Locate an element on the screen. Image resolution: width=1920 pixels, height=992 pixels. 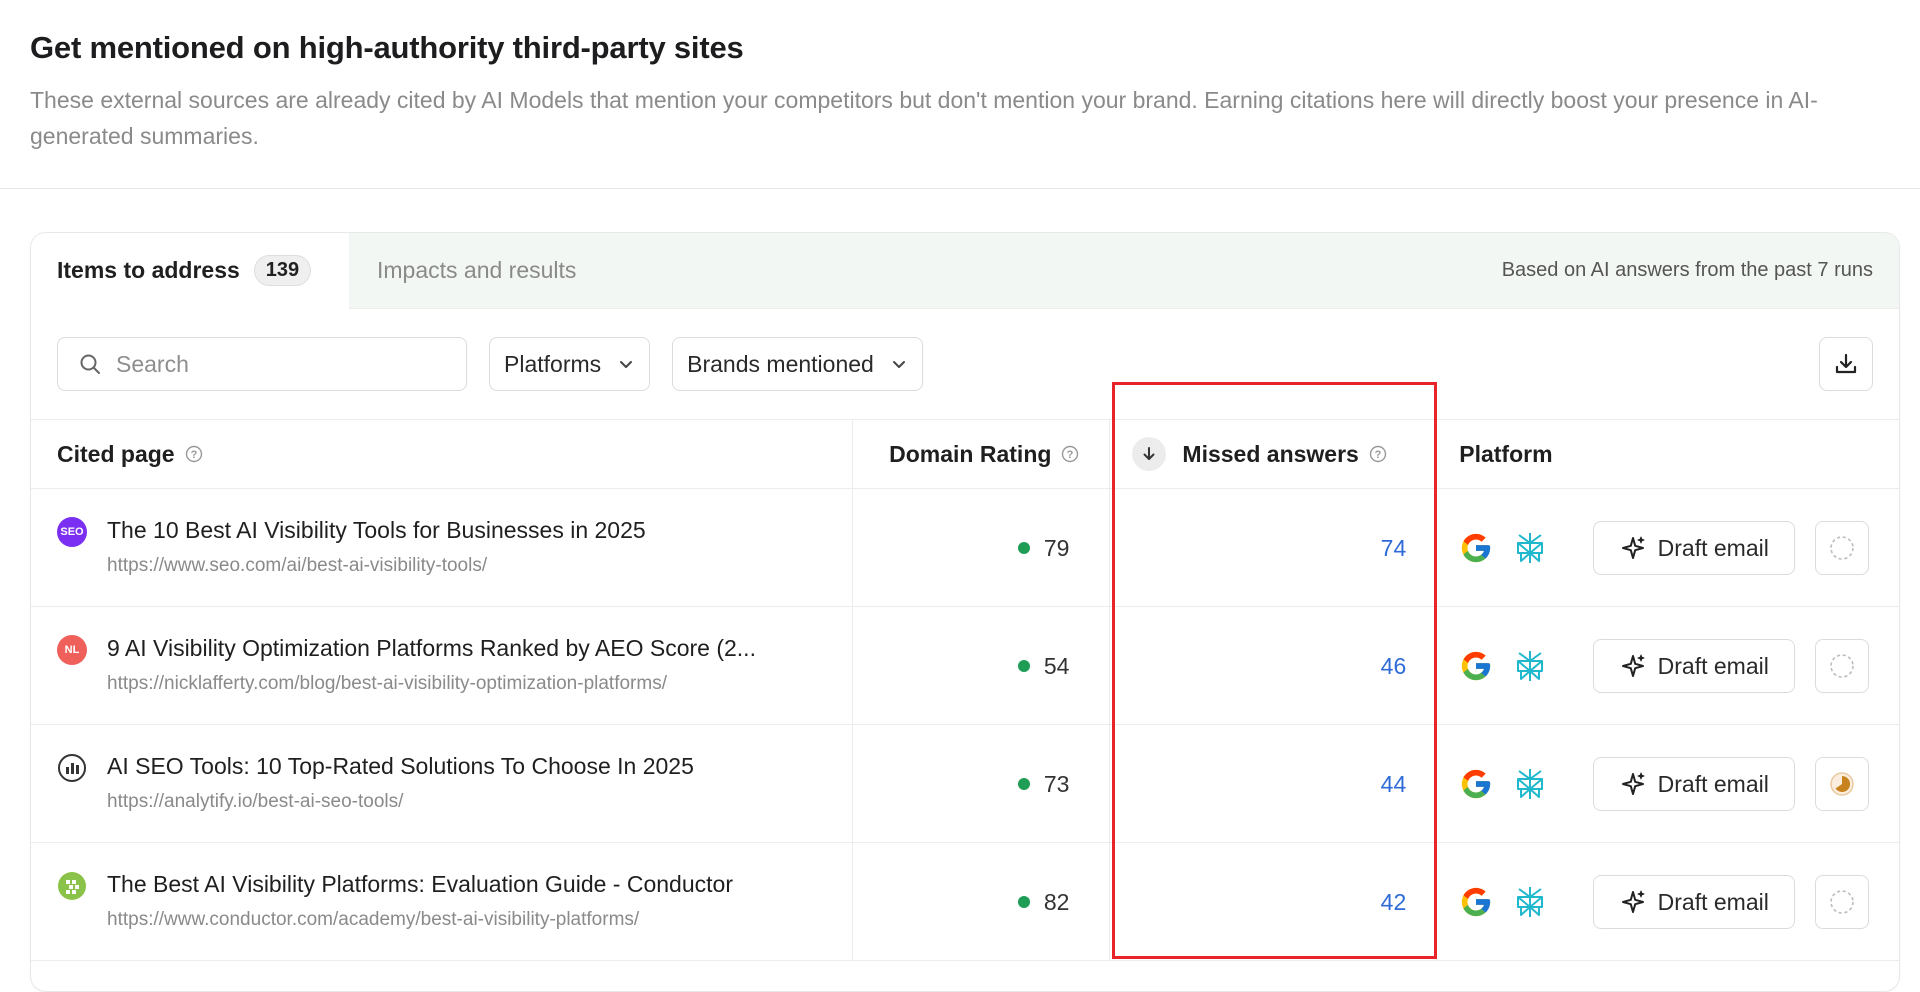
arrow-down-icon is located at coordinates (1149, 453).